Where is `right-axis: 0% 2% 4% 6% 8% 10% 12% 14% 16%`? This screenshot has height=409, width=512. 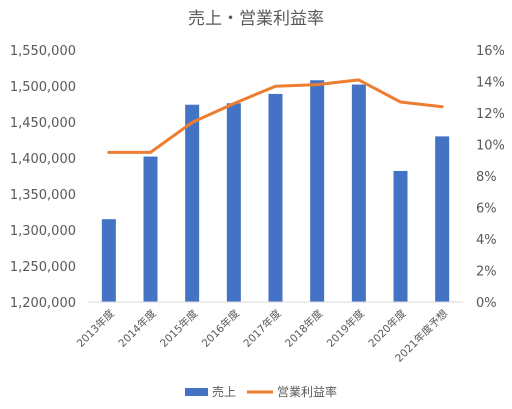
right-axis: 0% 2% 4% 6% 8% 10% 12% 14% 16% is located at coordinates (490, 177).